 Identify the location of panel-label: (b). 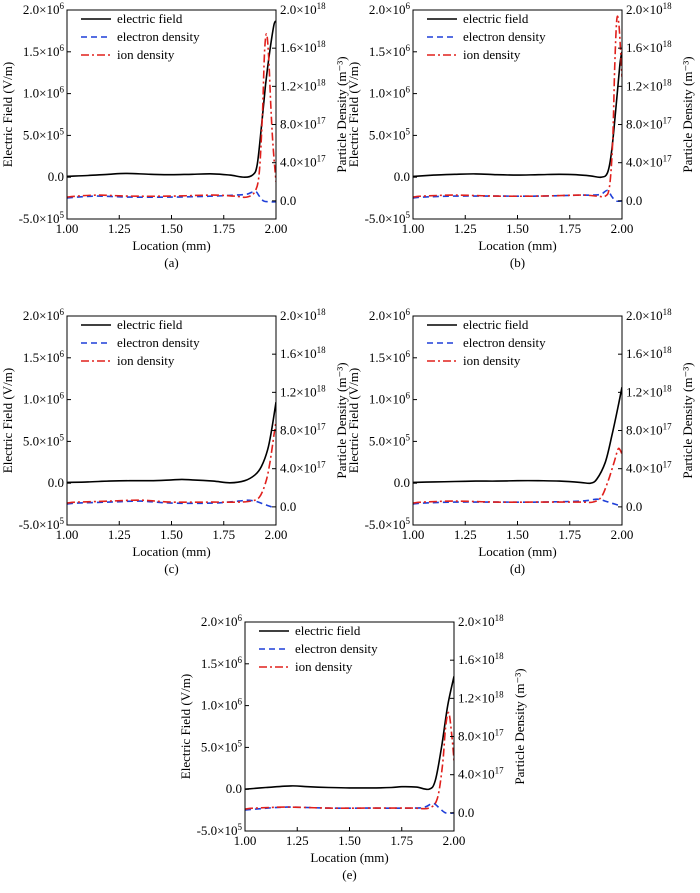
(517, 262).